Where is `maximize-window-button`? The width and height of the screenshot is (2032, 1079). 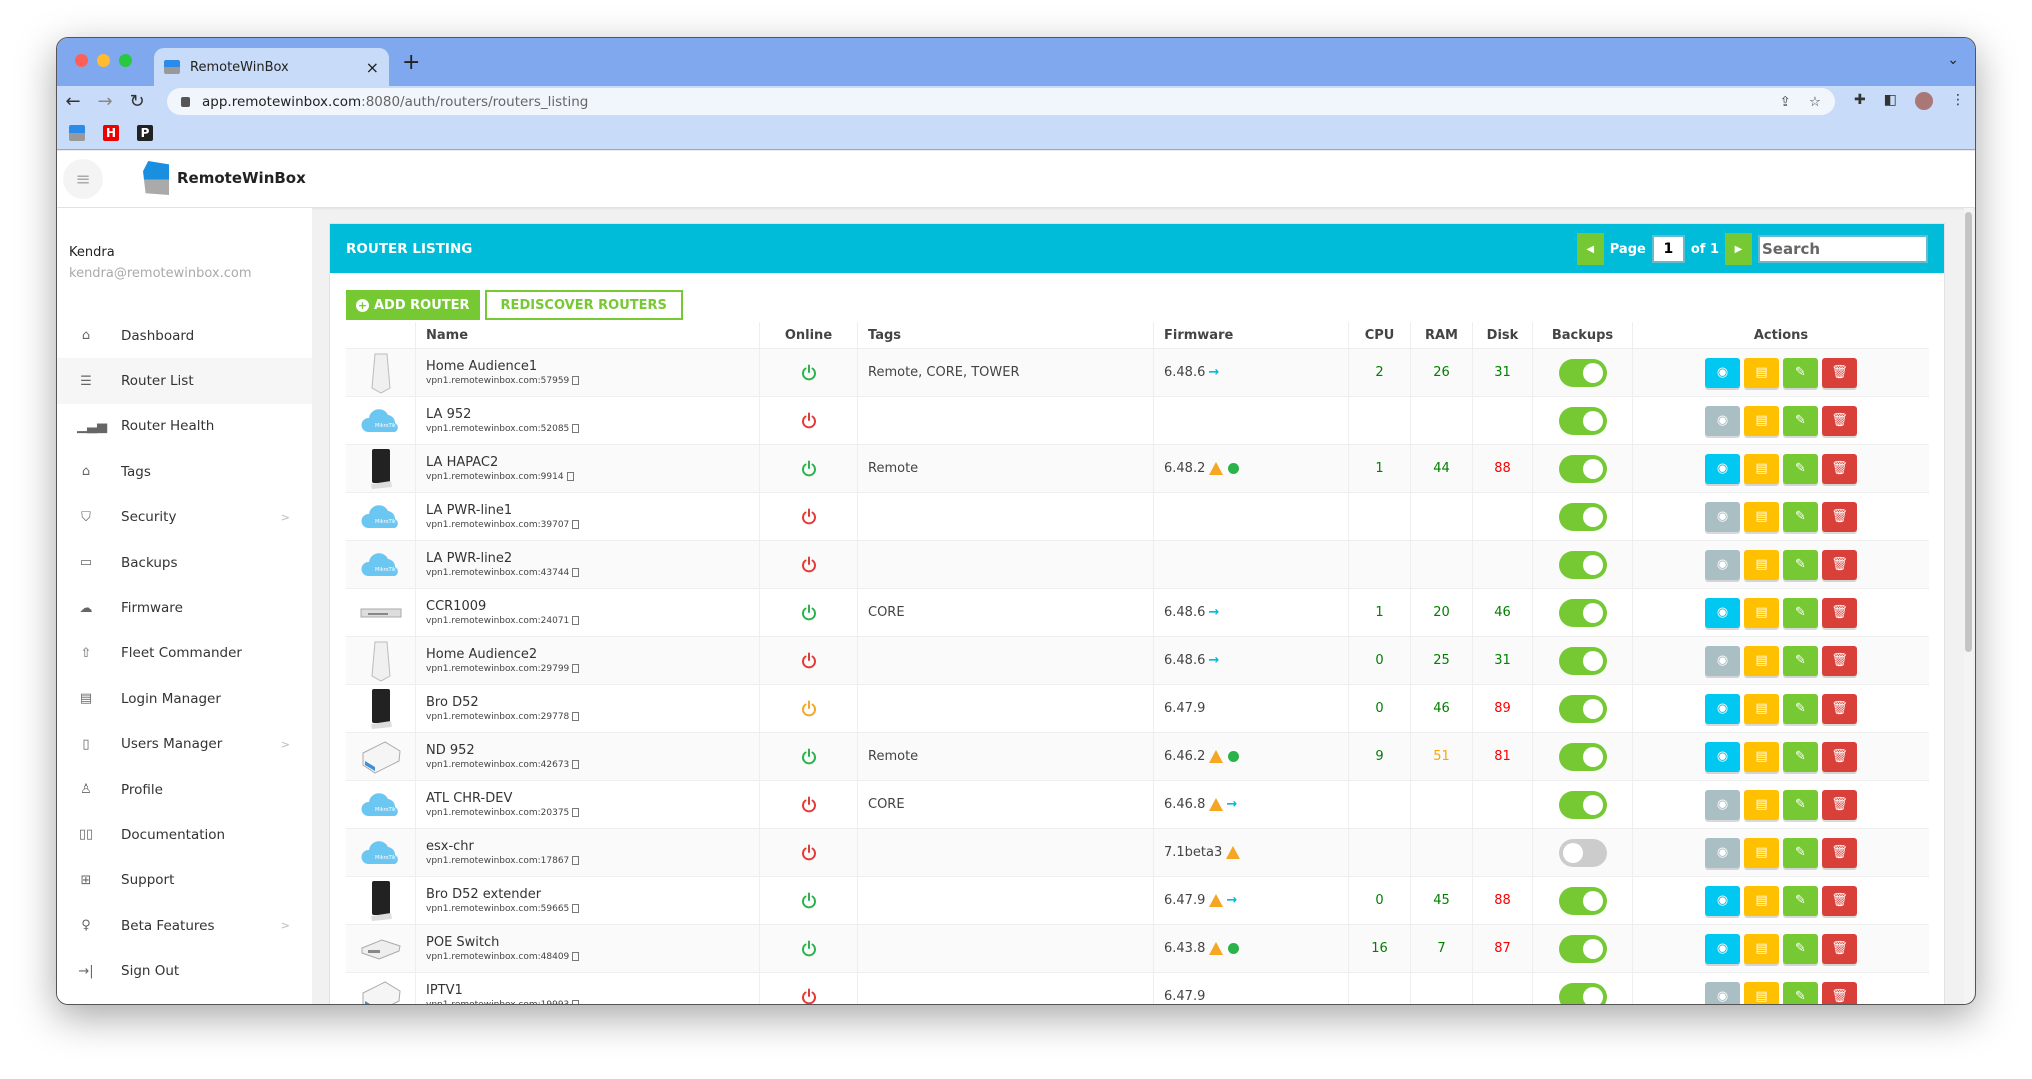
maximize-window-button is located at coordinates (125, 60).